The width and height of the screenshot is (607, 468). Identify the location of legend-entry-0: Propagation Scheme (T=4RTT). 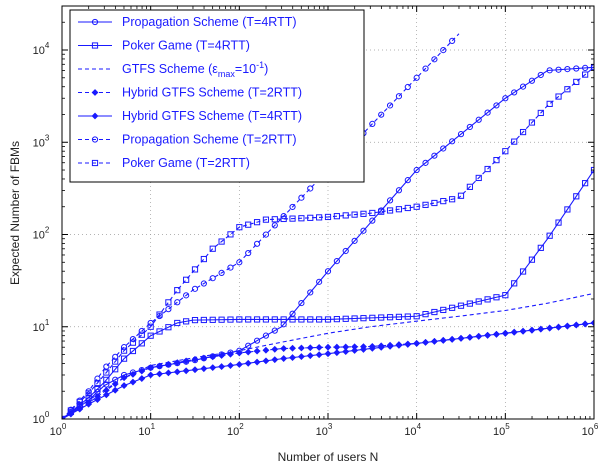
(187, 22).